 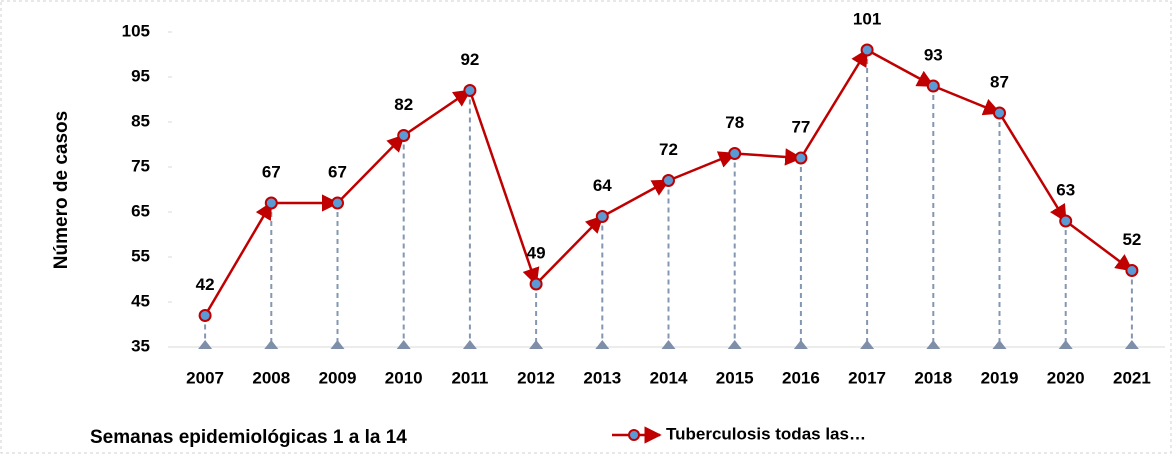 What do you see at coordinates (205, 377) in the screenshot?
I see `x-tick-label: 2007` at bounding box center [205, 377].